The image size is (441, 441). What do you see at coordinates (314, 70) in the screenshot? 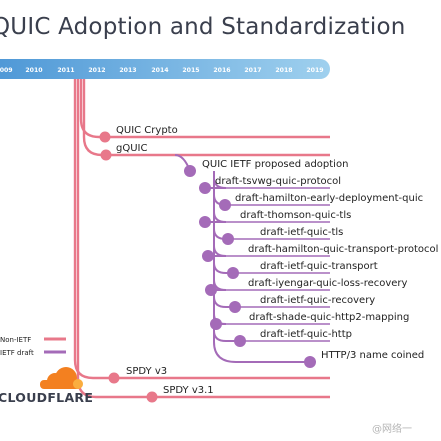
I see `year-tick-label: 2019` at bounding box center [314, 70].